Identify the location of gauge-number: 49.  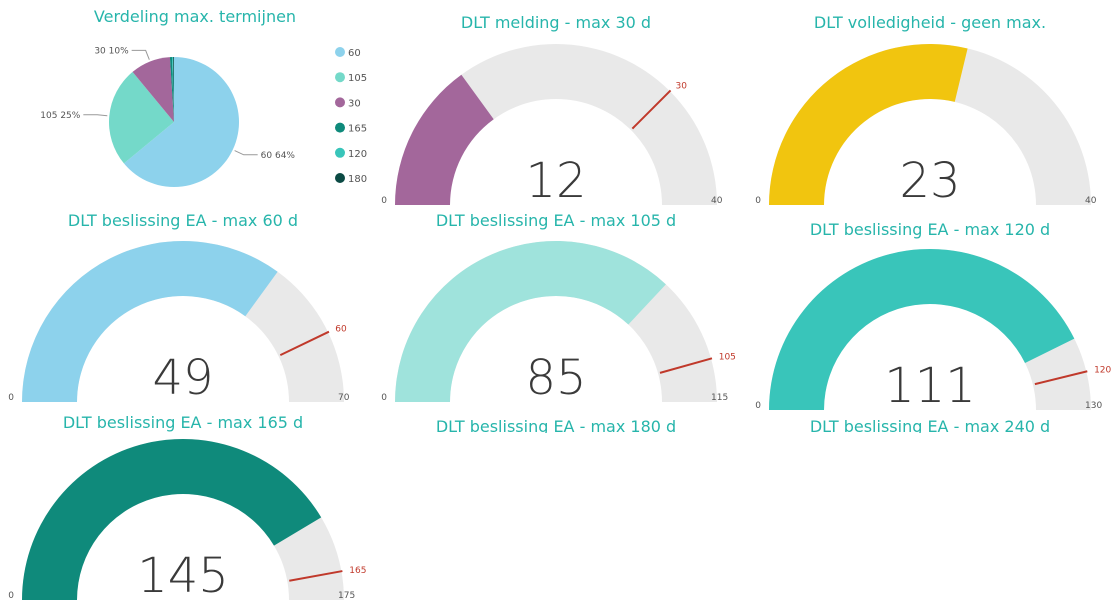
(182, 378).